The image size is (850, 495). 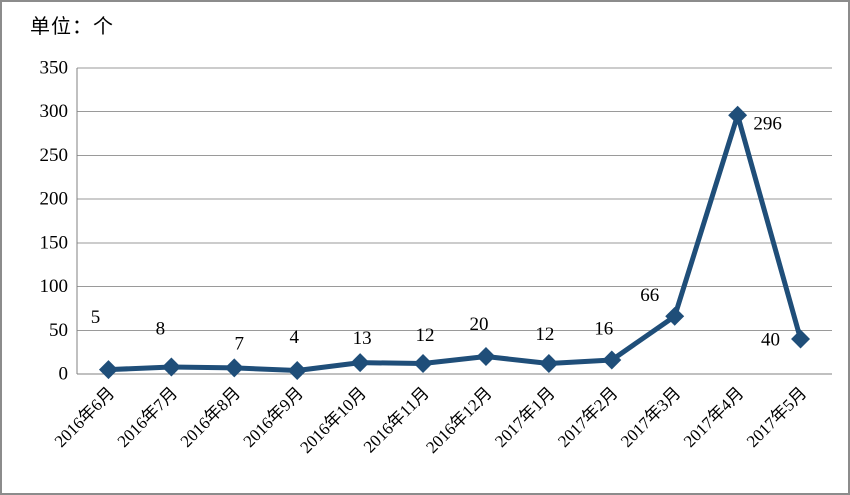 I want to click on data-point-label: 8, so click(x=161, y=329).